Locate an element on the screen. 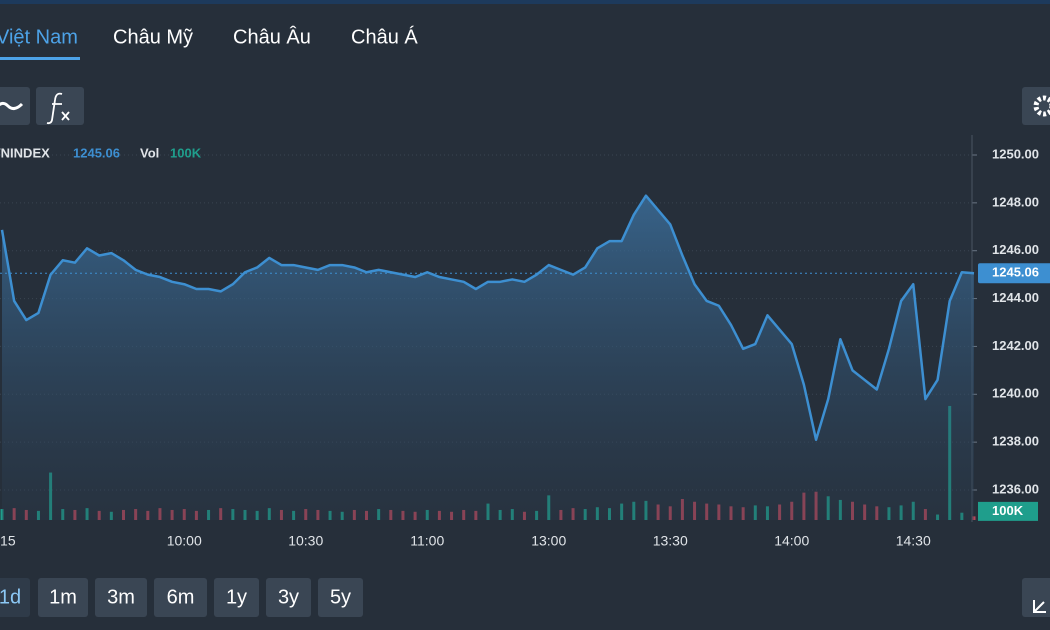 This screenshot has height=630, width=1050. y-tick-label: 1246.00 is located at coordinates (1015, 249).